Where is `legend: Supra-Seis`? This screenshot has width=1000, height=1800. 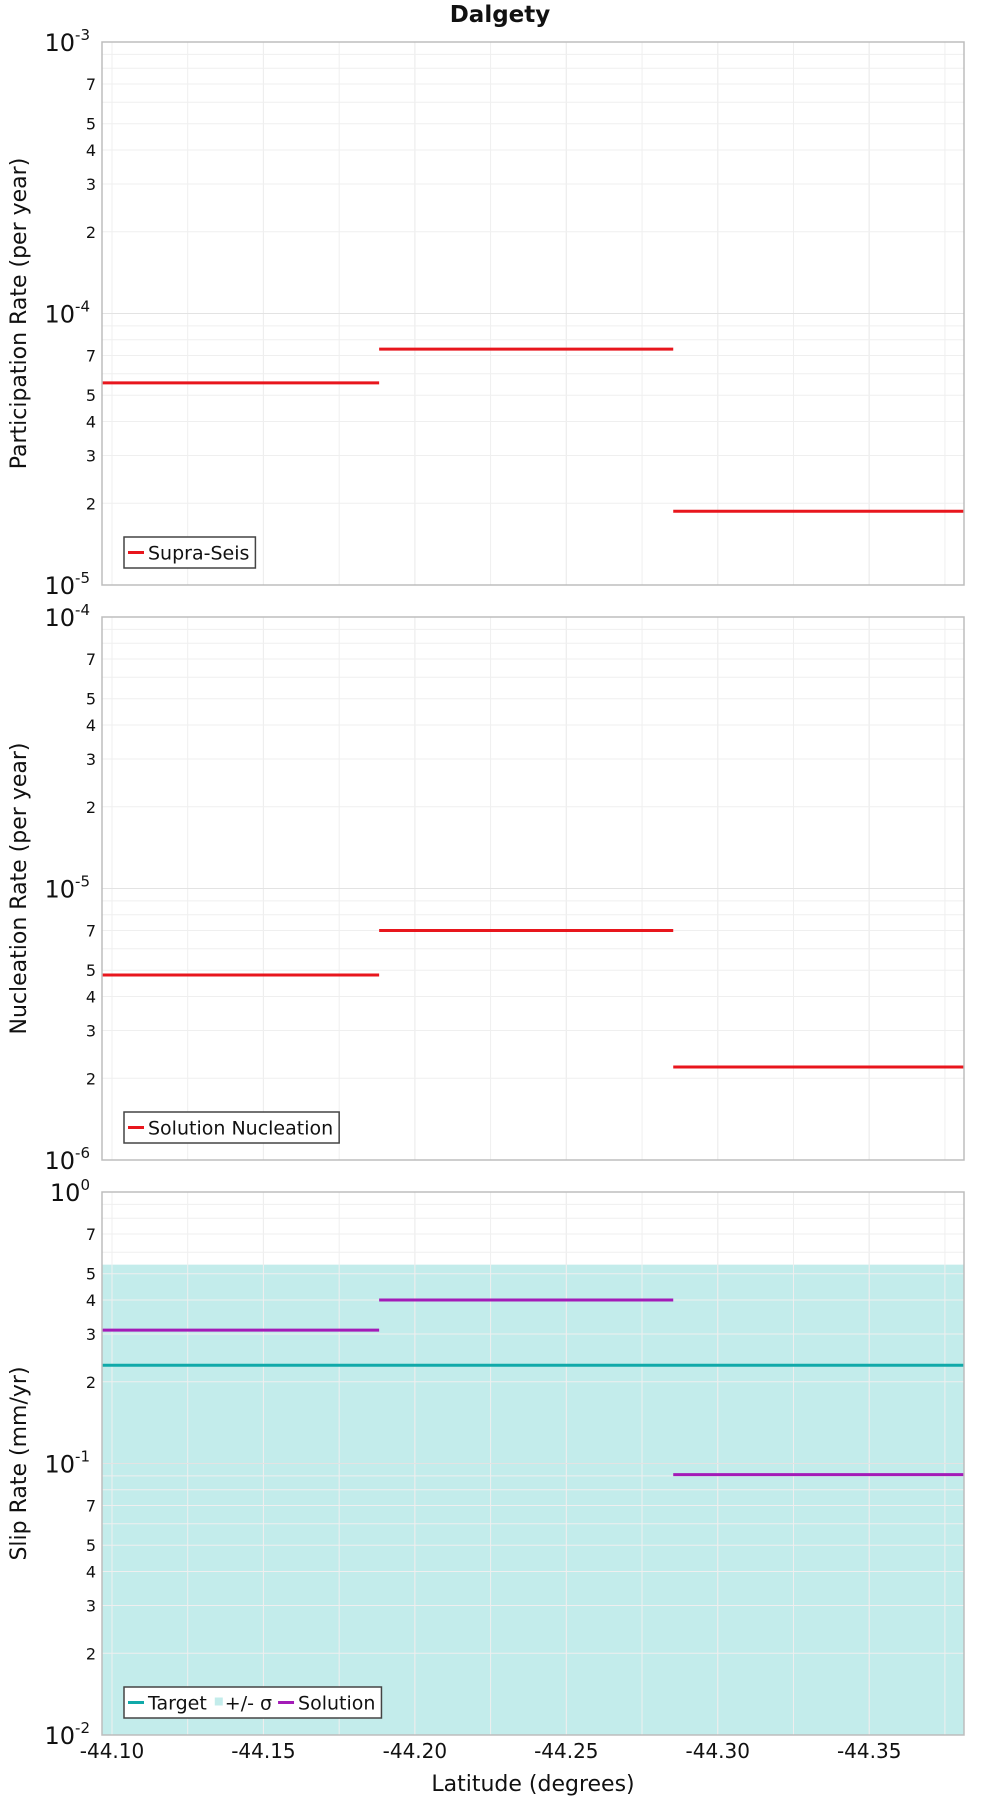 legend: Supra-Seis is located at coordinates (190, 552).